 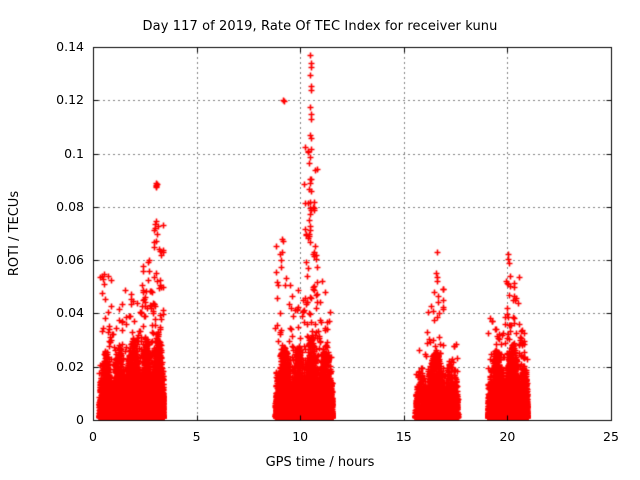 I want to click on x-tick-label: 0, so click(x=93, y=436).